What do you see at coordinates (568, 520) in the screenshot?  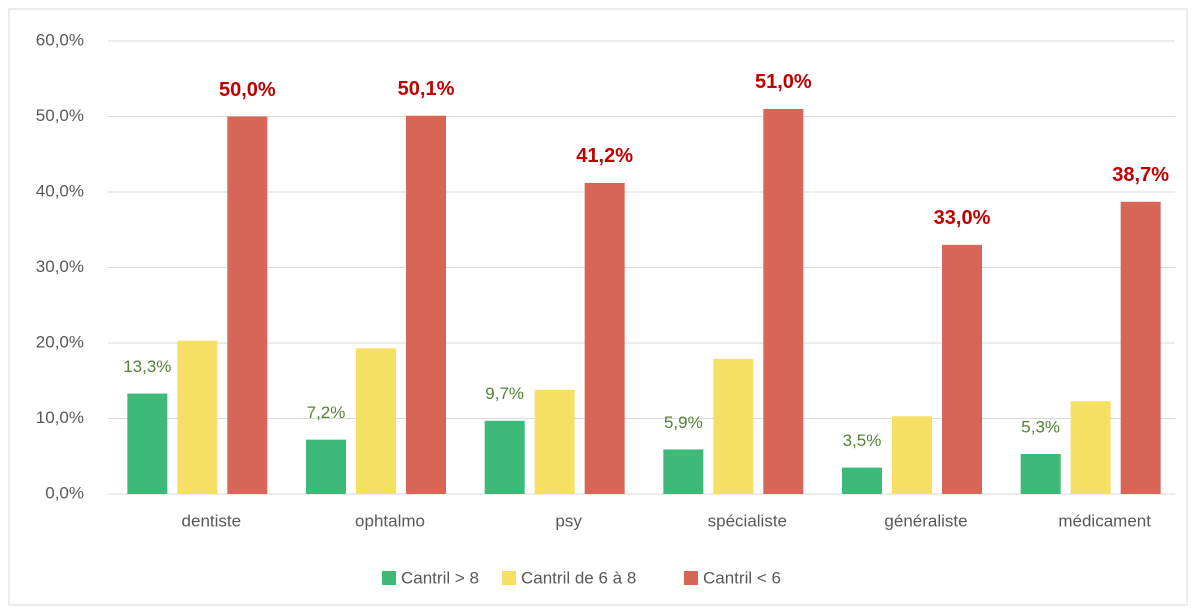 I see `x-tick-label: psy` at bounding box center [568, 520].